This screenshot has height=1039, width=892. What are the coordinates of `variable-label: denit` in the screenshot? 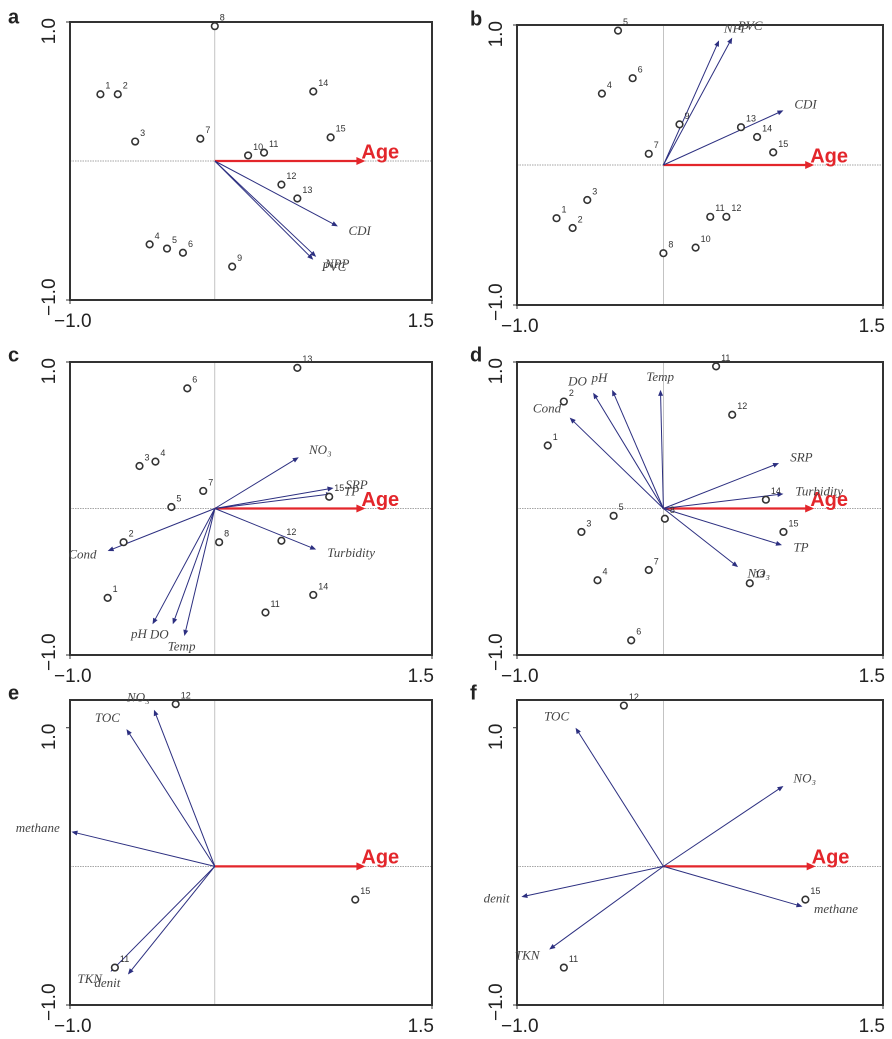 It's located at (107, 982).